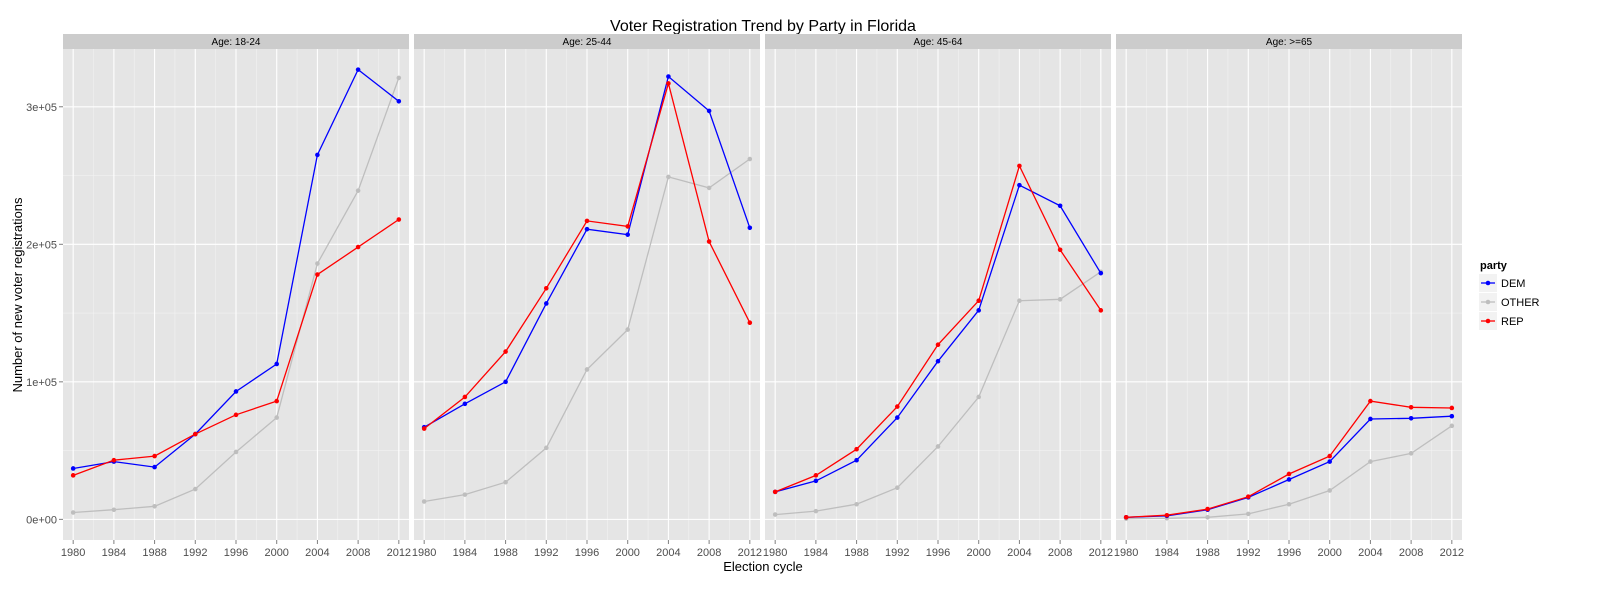  Describe the element at coordinates (195, 553) in the screenshot. I see `x-tick-label: 1992` at that location.